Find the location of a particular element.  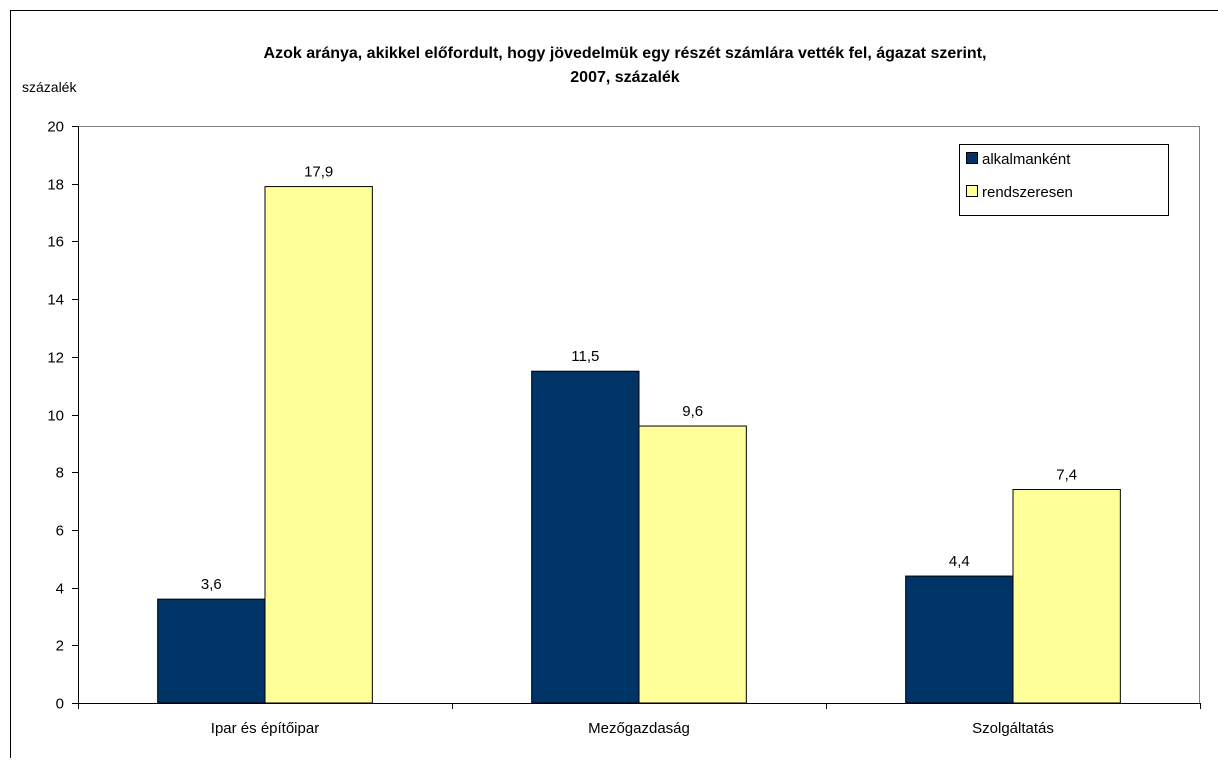

data-label: 17,9 is located at coordinates (318, 172).